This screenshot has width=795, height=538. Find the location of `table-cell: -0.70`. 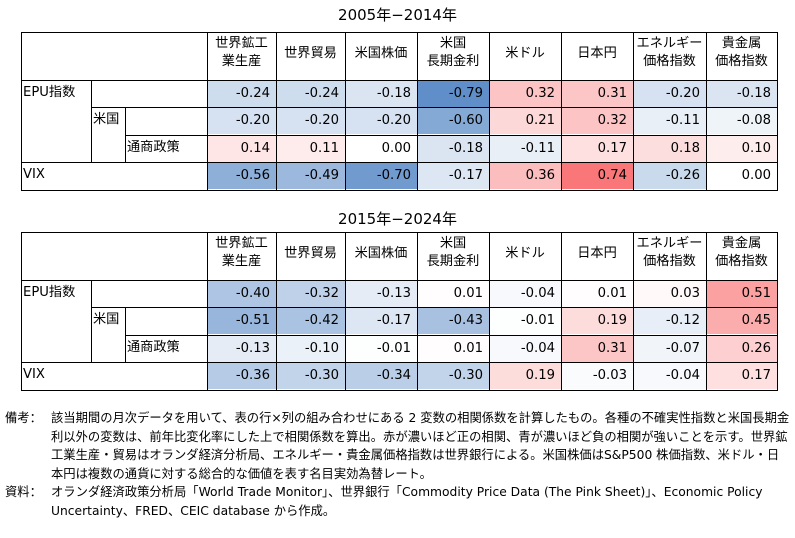

table-cell: -0.70 is located at coordinates (381, 175).